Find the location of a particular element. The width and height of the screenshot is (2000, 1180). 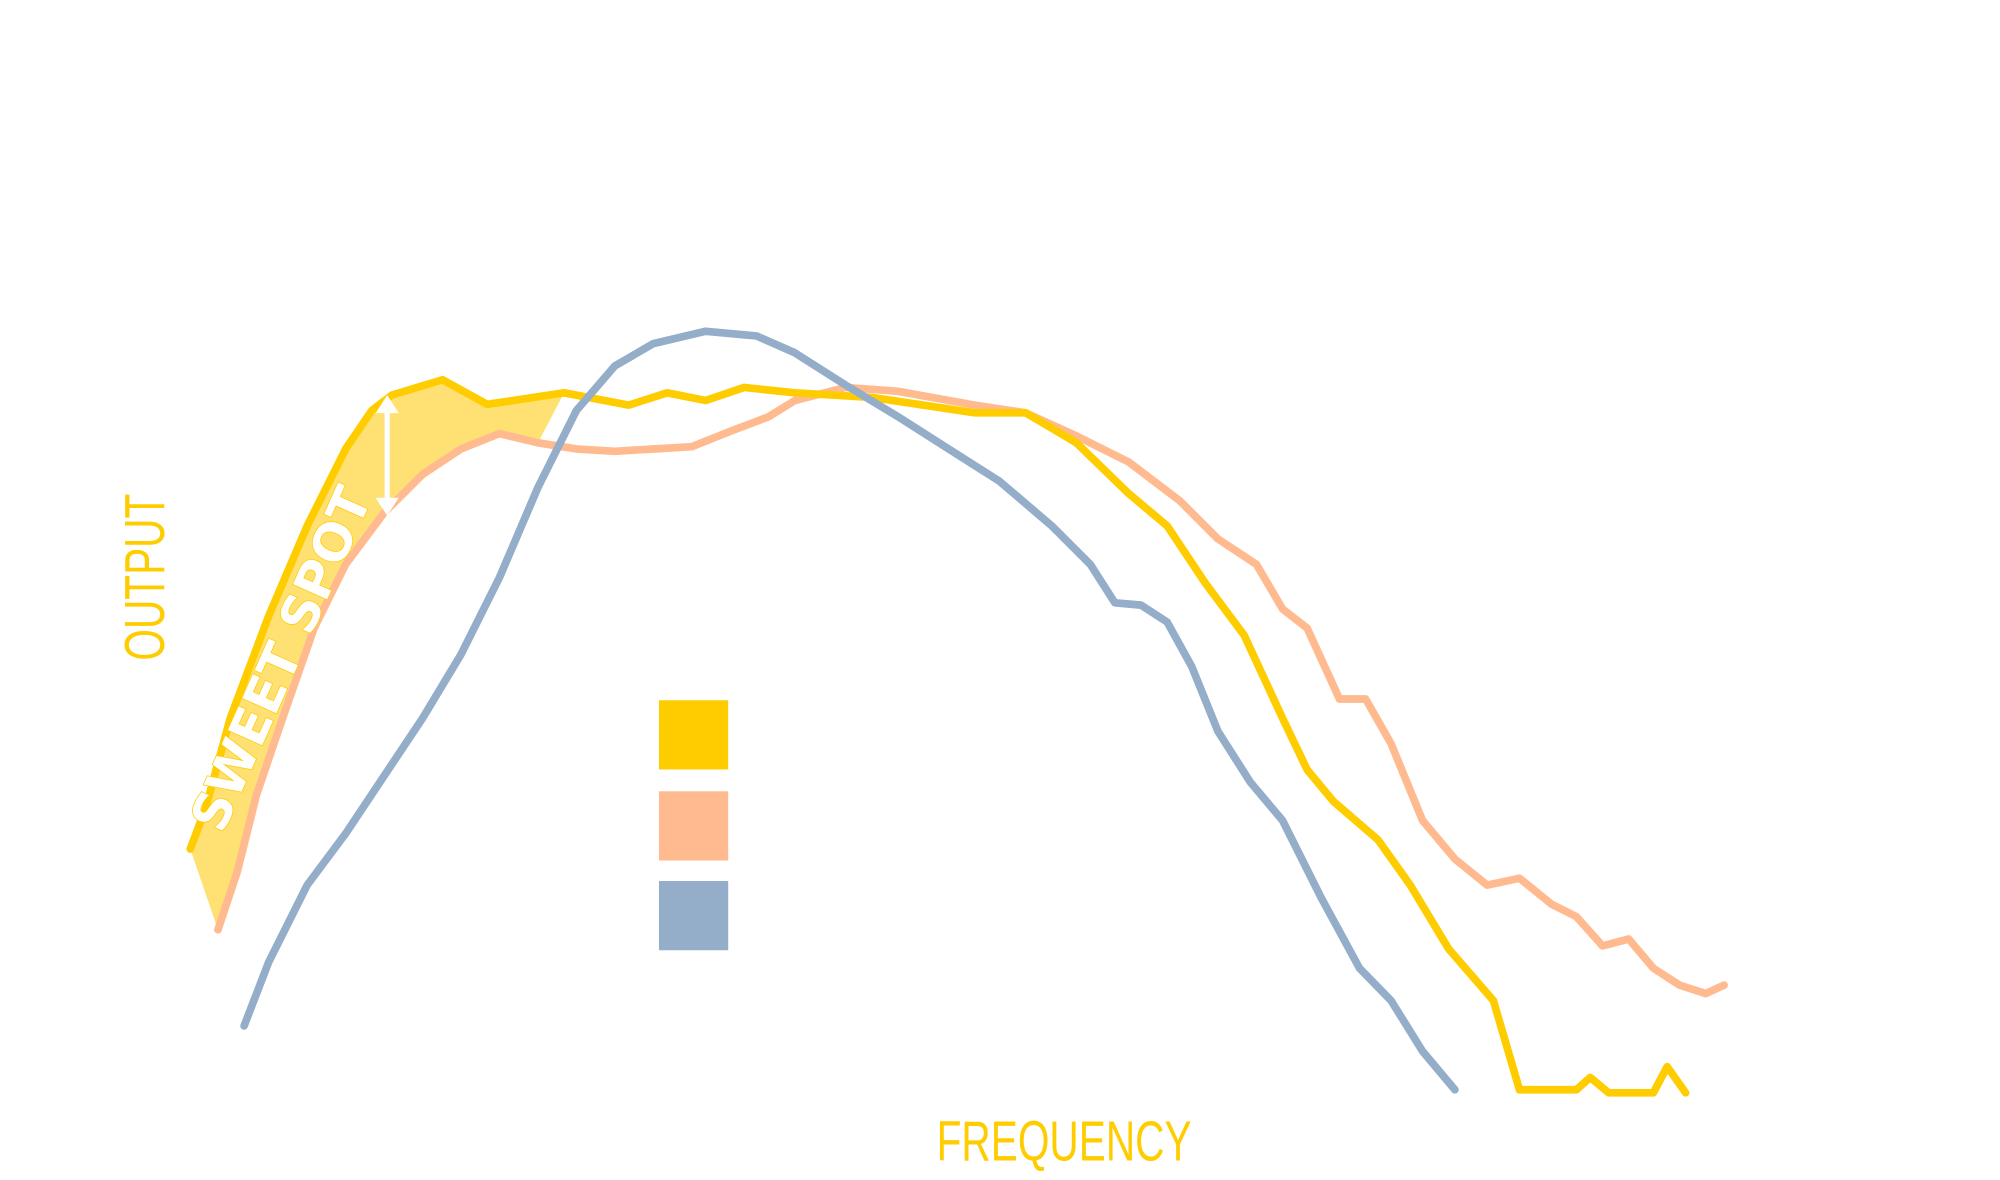

x-axis-label: FREQUENCY is located at coordinates (1064, 1142).